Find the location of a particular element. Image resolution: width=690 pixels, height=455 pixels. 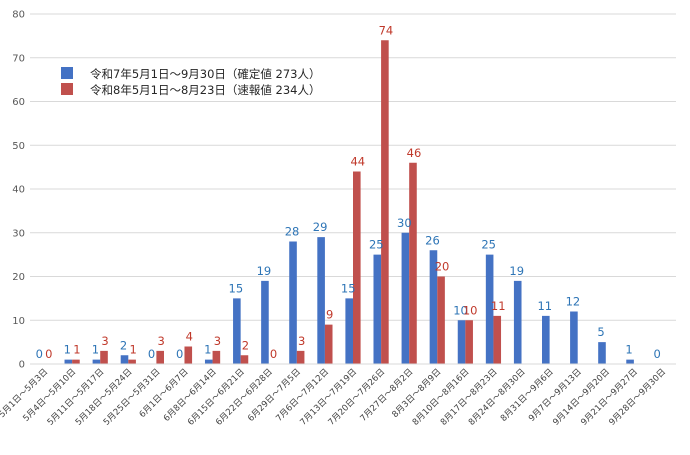

y-tick-label: 70 is located at coordinates (18, 58).